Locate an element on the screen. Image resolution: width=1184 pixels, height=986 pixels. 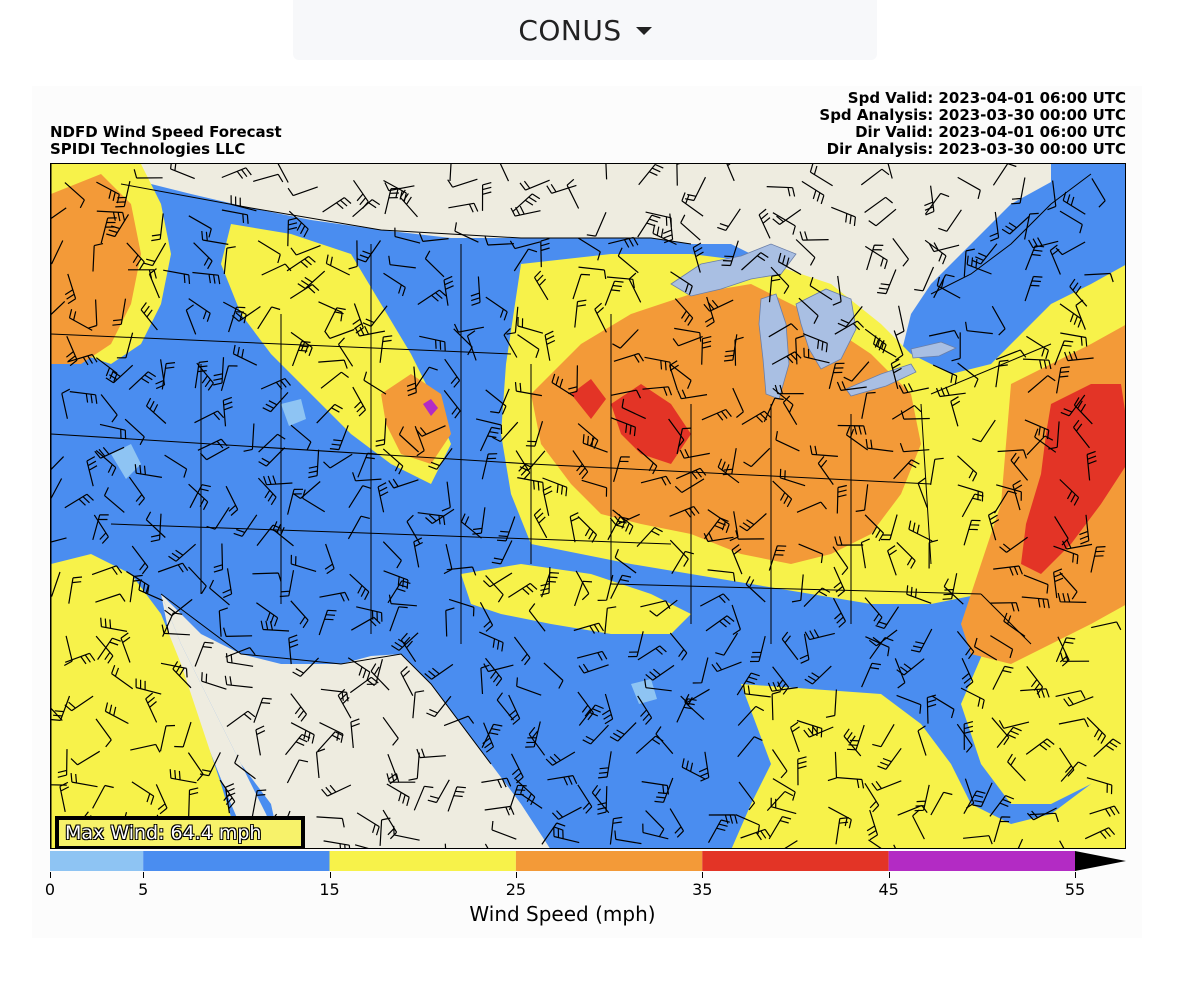
midwest-red-region is located at coordinates (651, 424).